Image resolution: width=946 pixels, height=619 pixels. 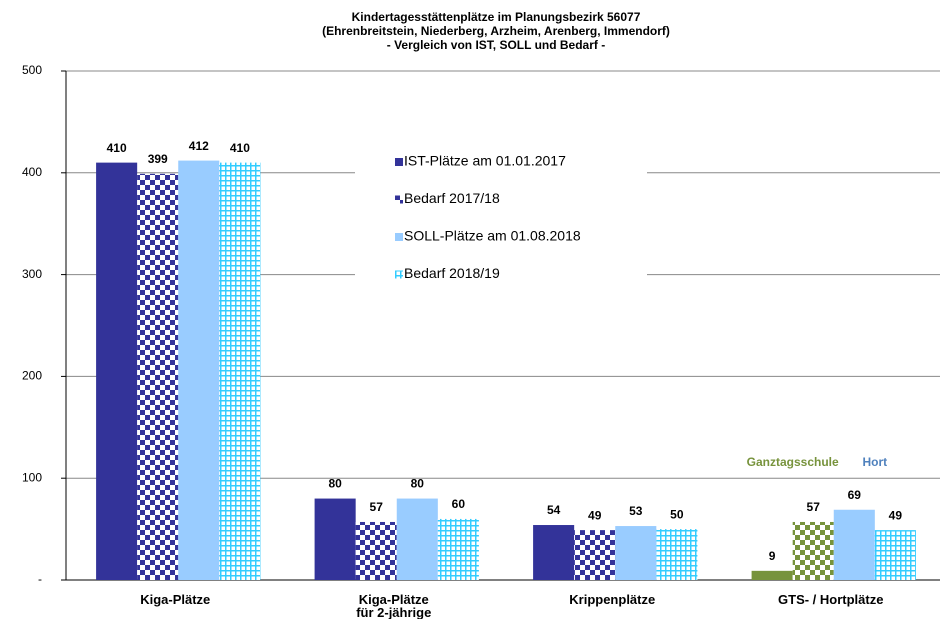 What do you see at coordinates (452, 273) in the screenshot?
I see `legend-label: Bedarf 2018/19` at bounding box center [452, 273].